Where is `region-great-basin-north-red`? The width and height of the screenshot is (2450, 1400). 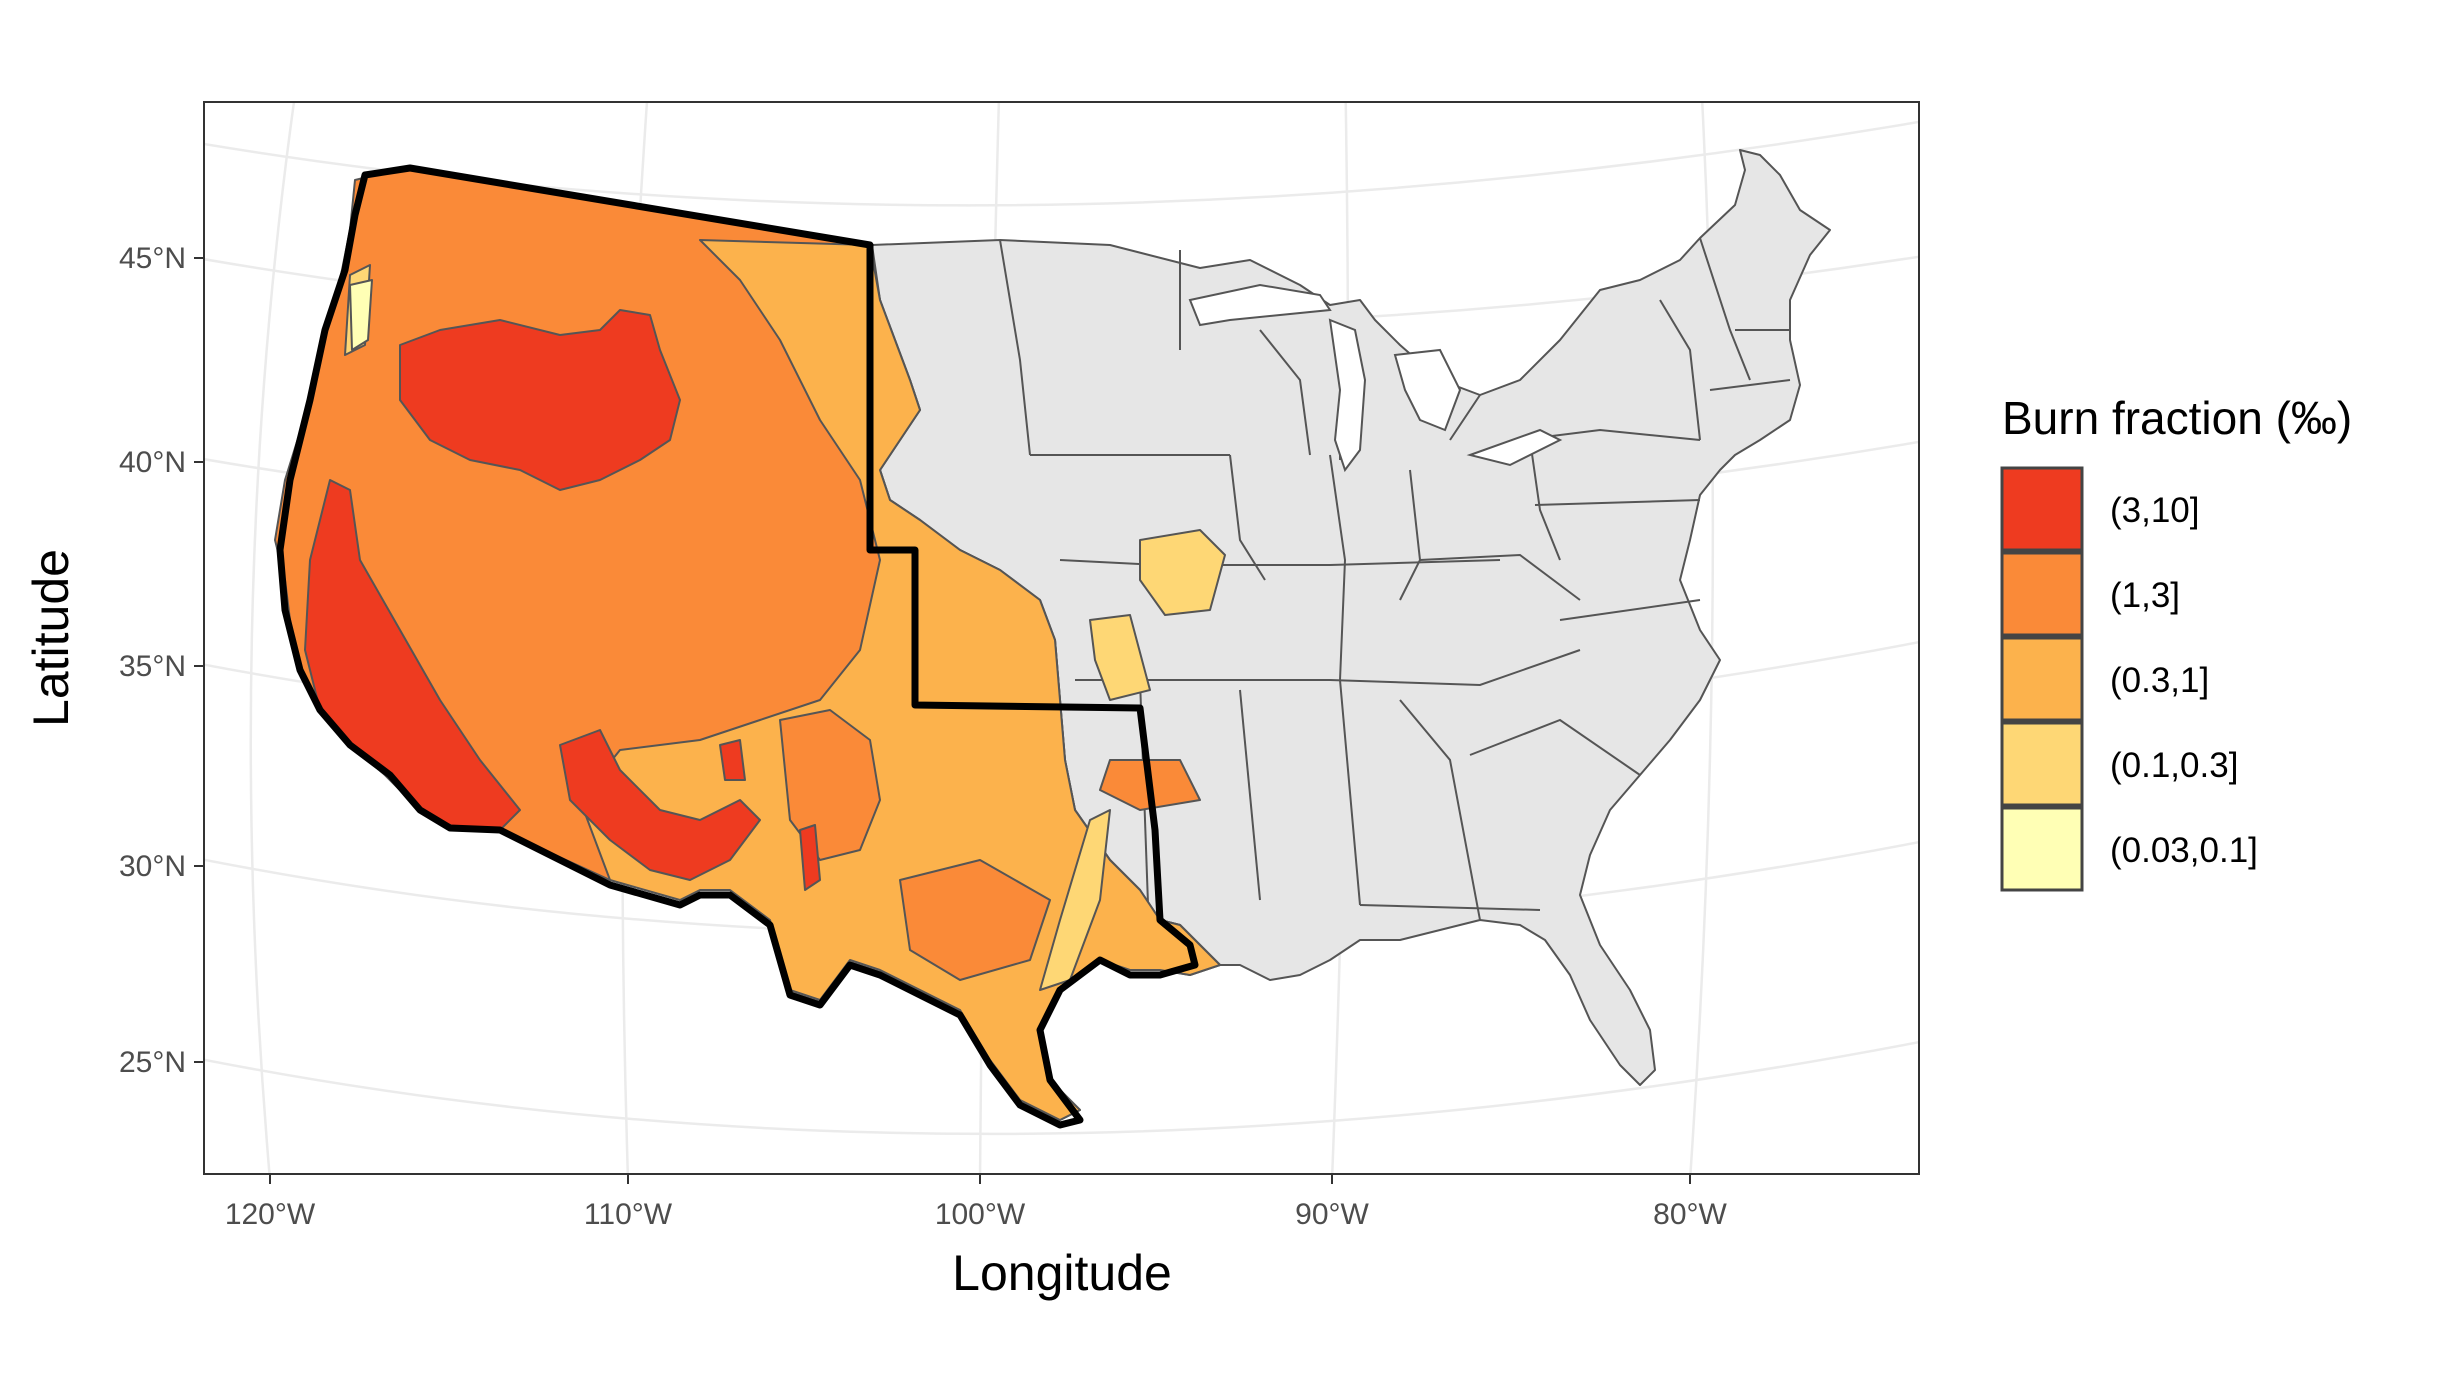 region-great-basin-north-red is located at coordinates (540, 400).